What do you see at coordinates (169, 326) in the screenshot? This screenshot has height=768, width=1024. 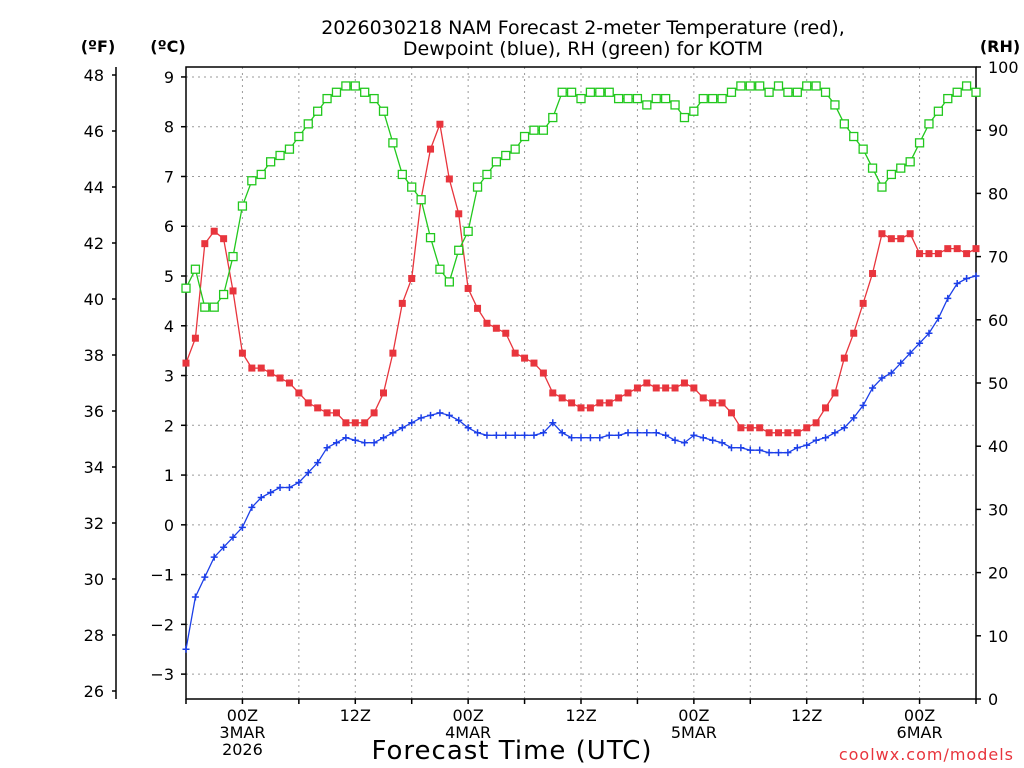 I see `celsius-tick: 4` at bounding box center [169, 326].